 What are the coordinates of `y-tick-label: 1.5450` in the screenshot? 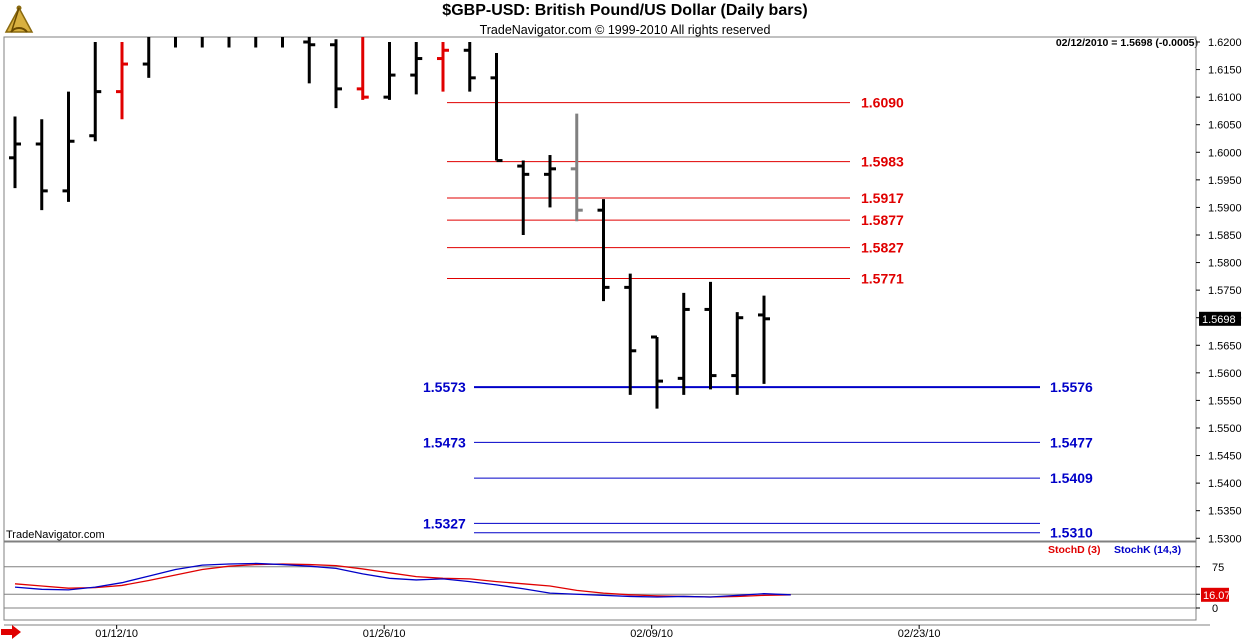 It's located at (1225, 457).